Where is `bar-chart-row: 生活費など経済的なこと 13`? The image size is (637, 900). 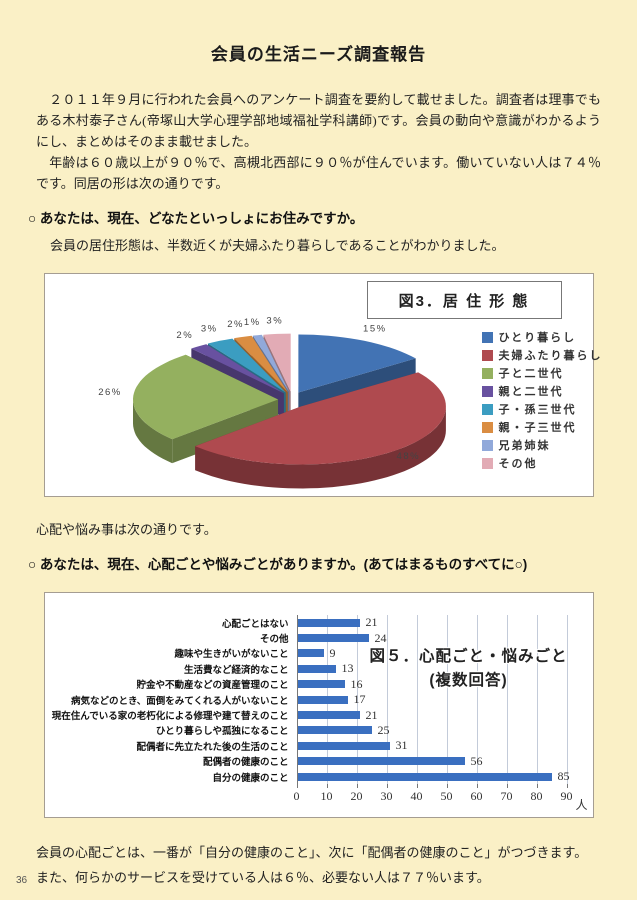
bar-chart-row: 生活費など経済的なこと 13 is located at coordinates (319, 669).